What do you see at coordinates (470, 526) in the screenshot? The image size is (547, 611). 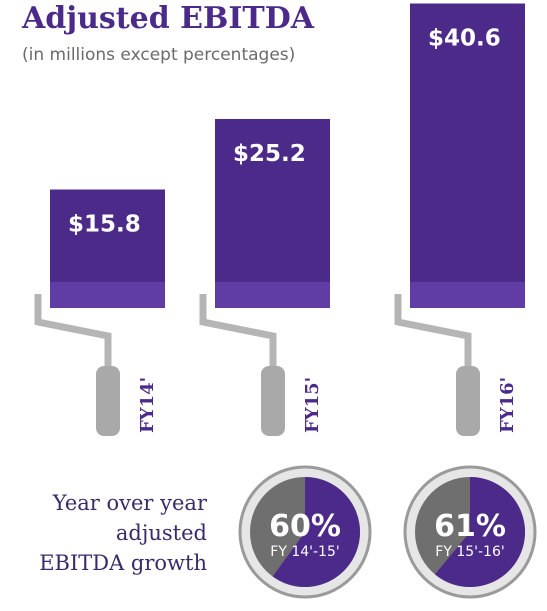 I see `growth-value: 61%` at bounding box center [470, 526].